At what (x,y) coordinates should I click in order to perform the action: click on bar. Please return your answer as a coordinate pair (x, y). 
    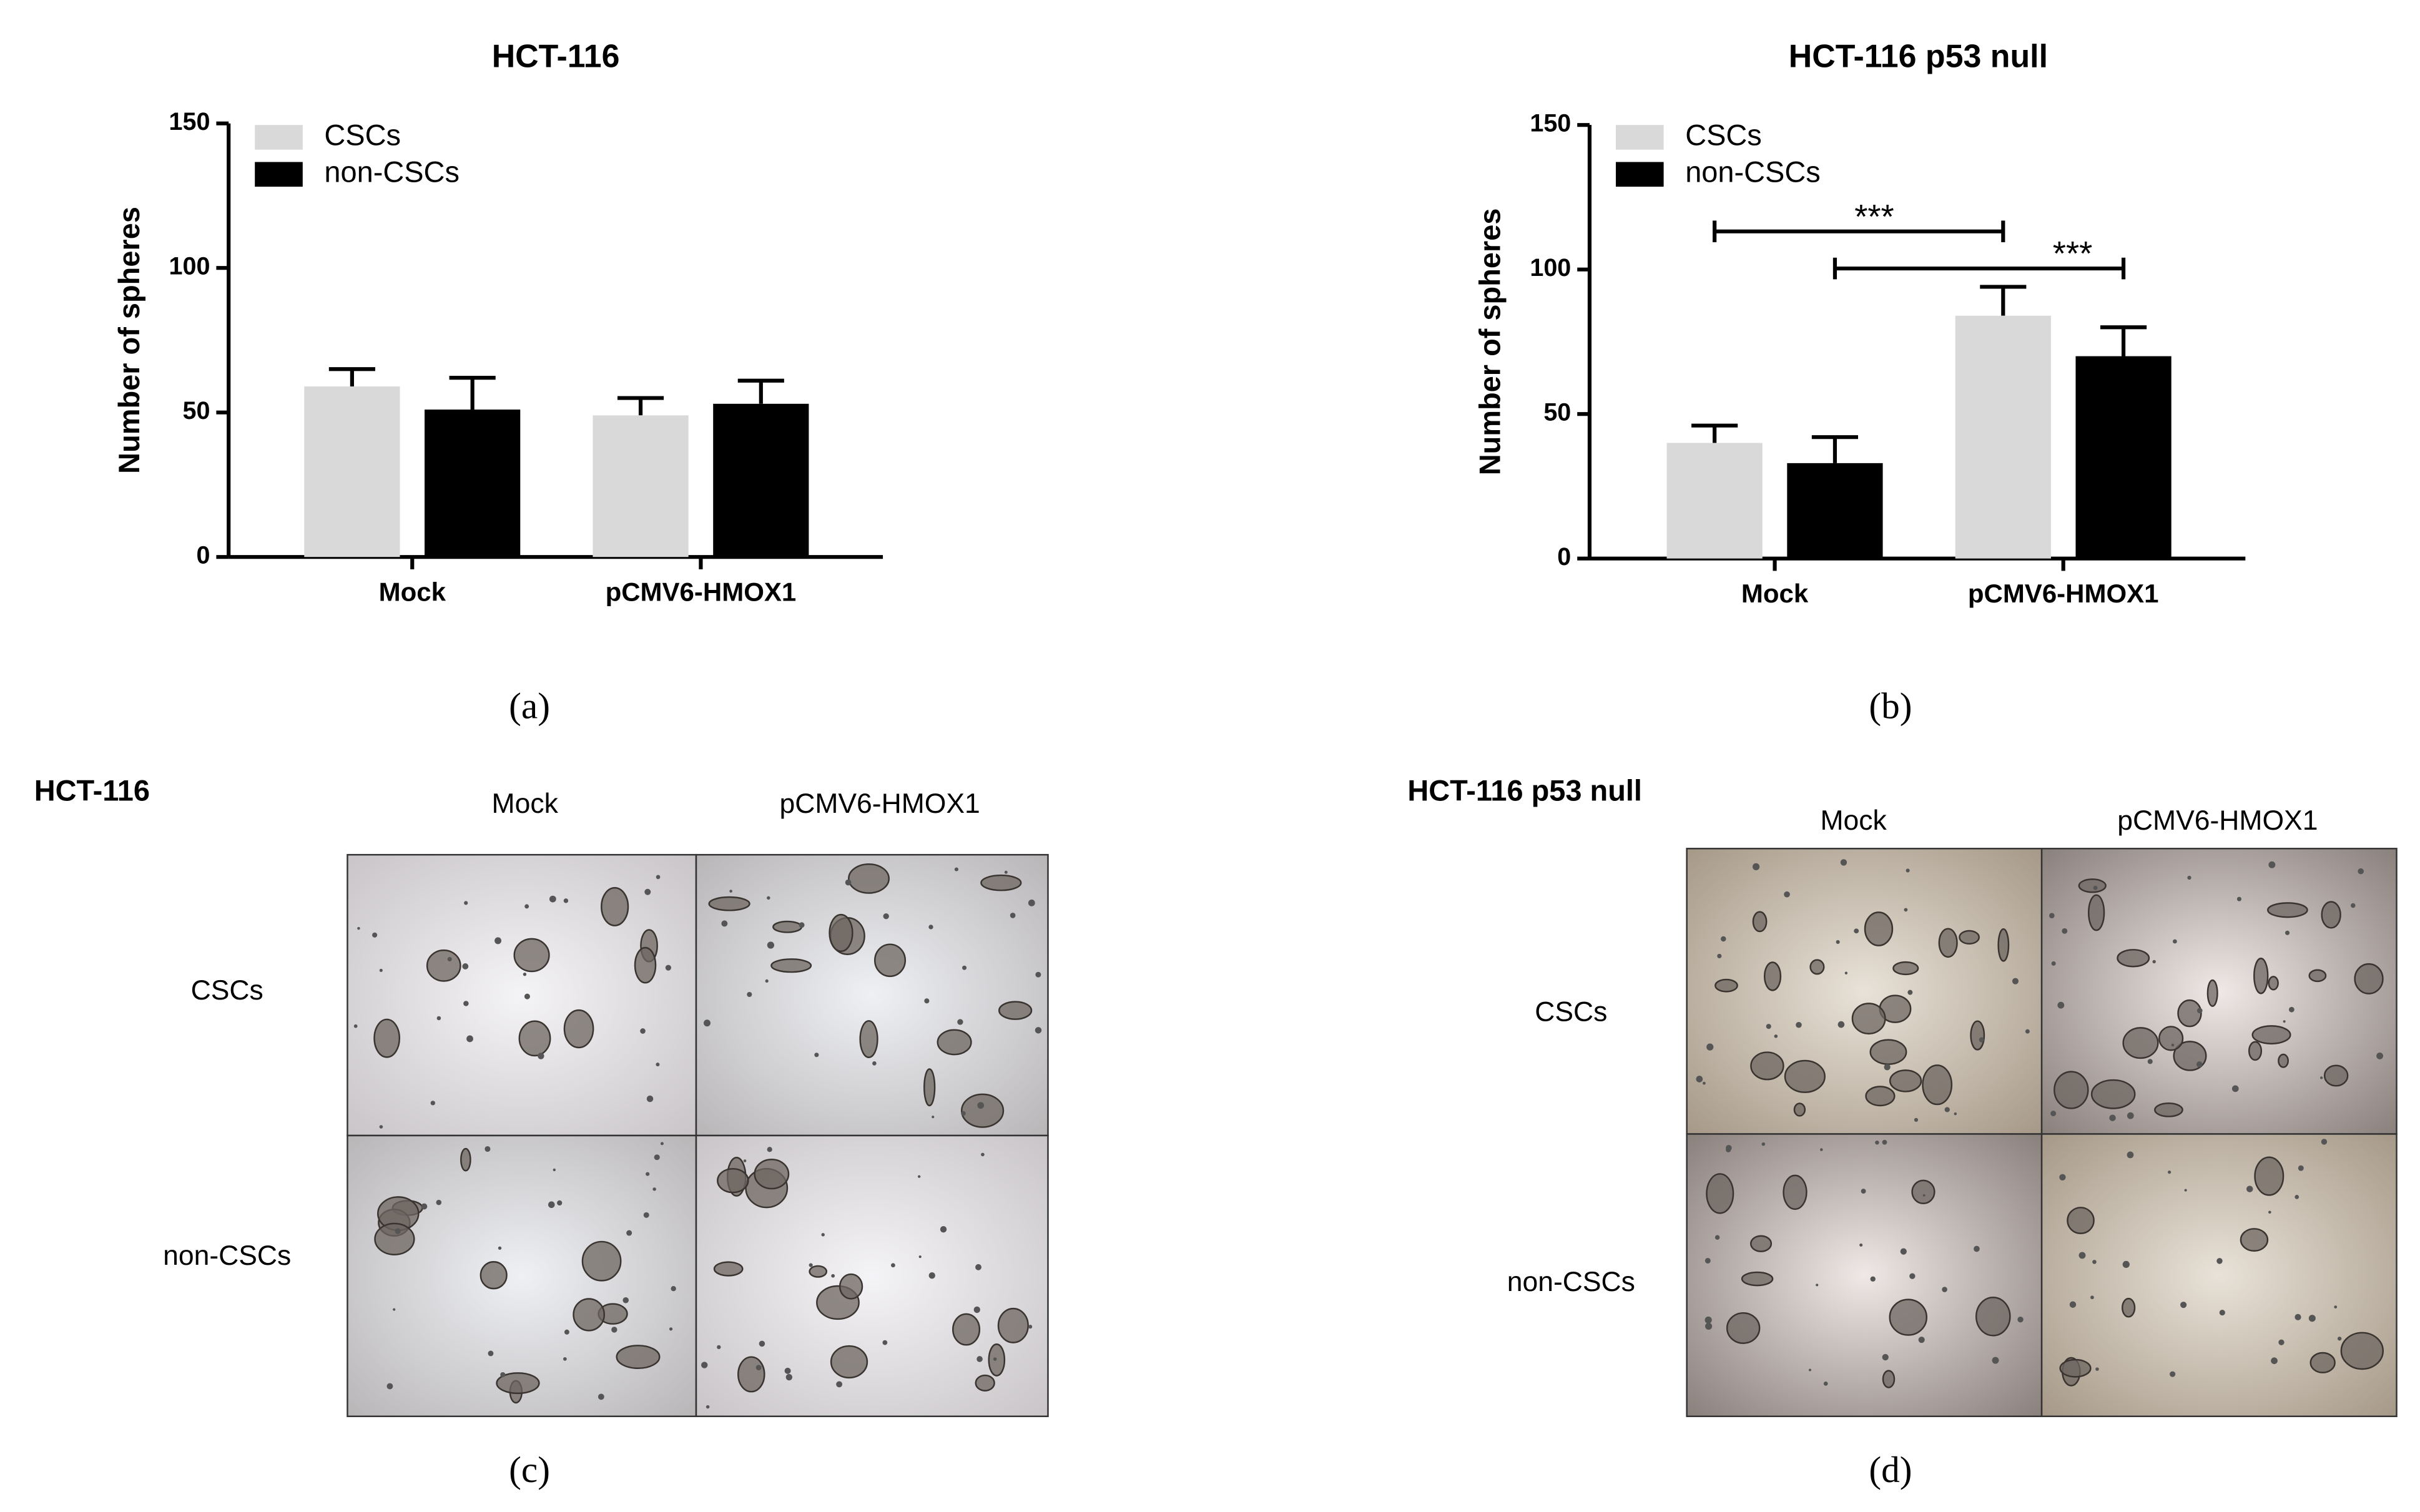
    Looking at the image, I should click on (761, 480).